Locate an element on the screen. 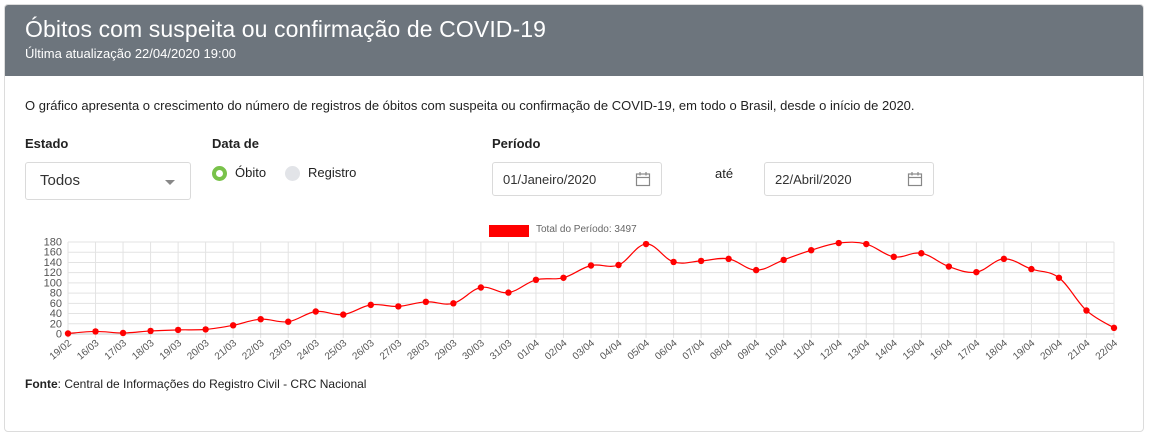  x-tick-label: 28/03 is located at coordinates (419, 350).